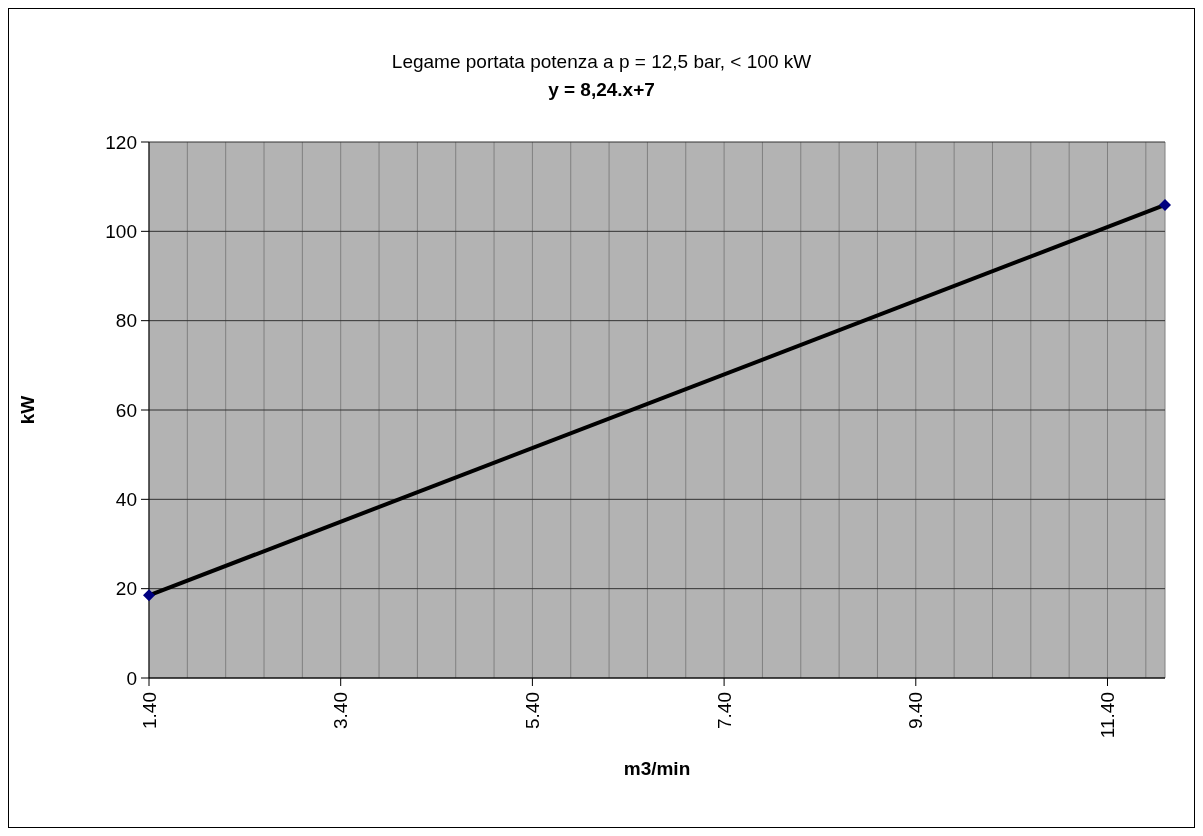  Describe the element at coordinates (126, 410) in the screenshot. I see `y-tick-label: 60` at that location.